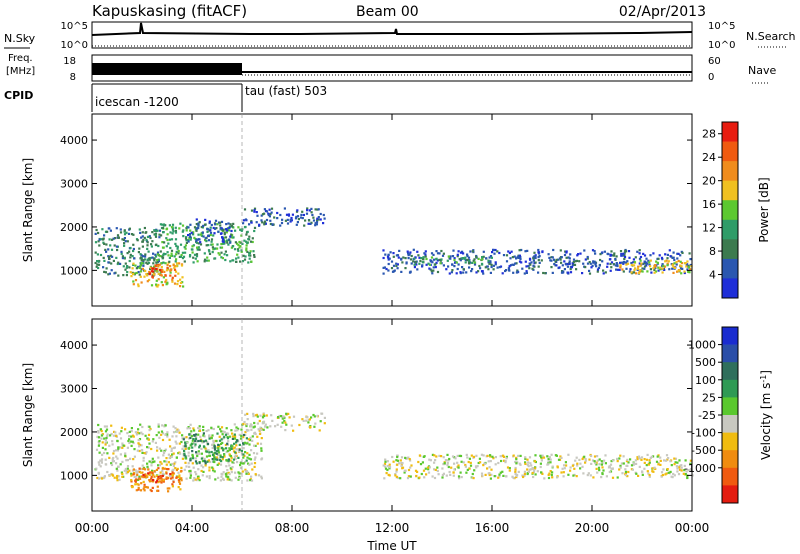 Image resolution: width=800 pixels, height=554 pixels. What do you see at coordinates (74, 140) in the screenshot?
I see `power-ytick-label: 4000` at bounding box center [74, 140].